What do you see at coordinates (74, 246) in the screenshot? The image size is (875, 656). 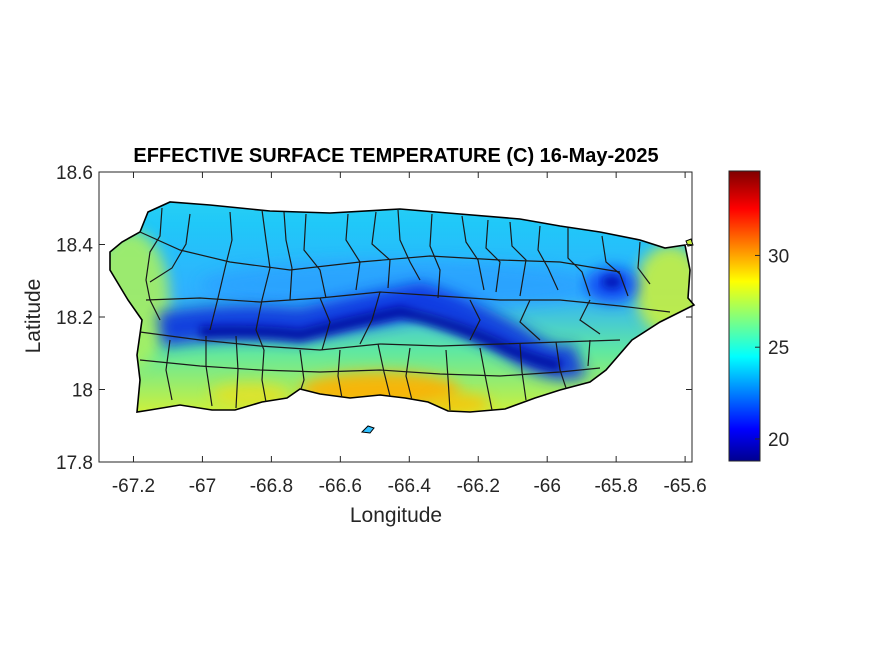 I see `y-tick-label: 18.4` at bounding box center [74, 246].